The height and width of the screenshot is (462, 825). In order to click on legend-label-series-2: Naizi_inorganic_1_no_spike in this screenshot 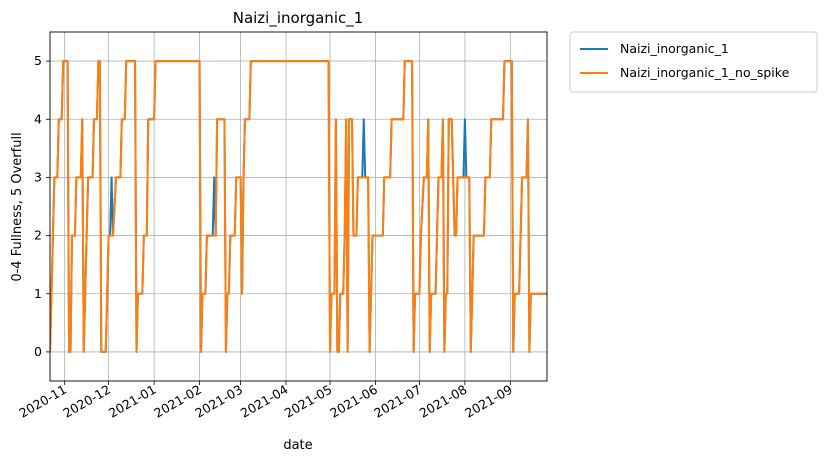, I will do `click(705, 72)`.